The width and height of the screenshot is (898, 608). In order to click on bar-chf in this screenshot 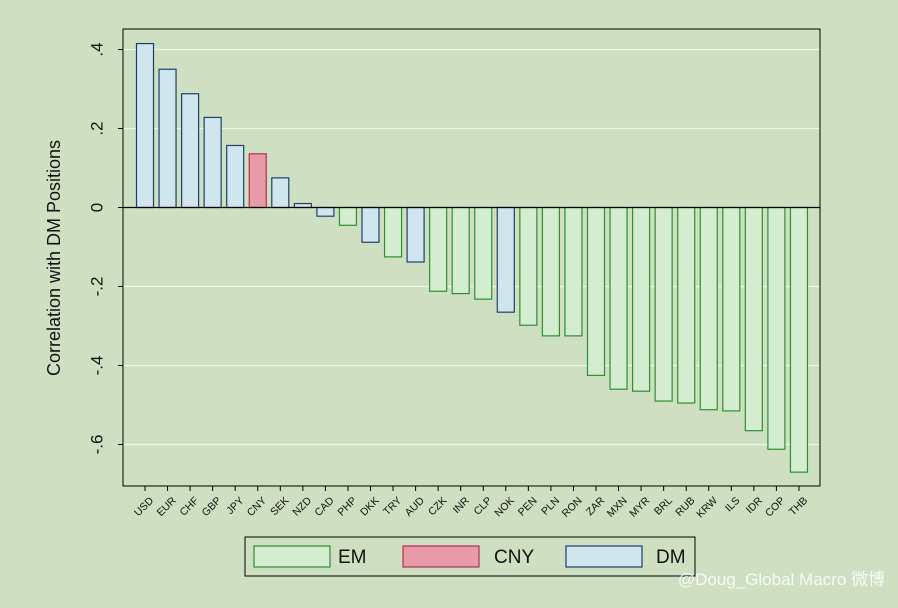, I will do `click(190, 151)`.